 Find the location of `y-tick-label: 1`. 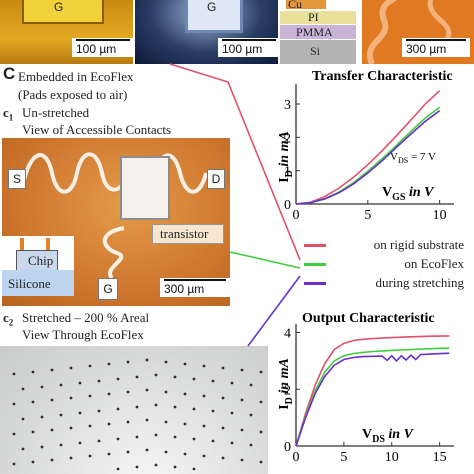

y-tick-label: 1 is located at coordinates (287, 172).